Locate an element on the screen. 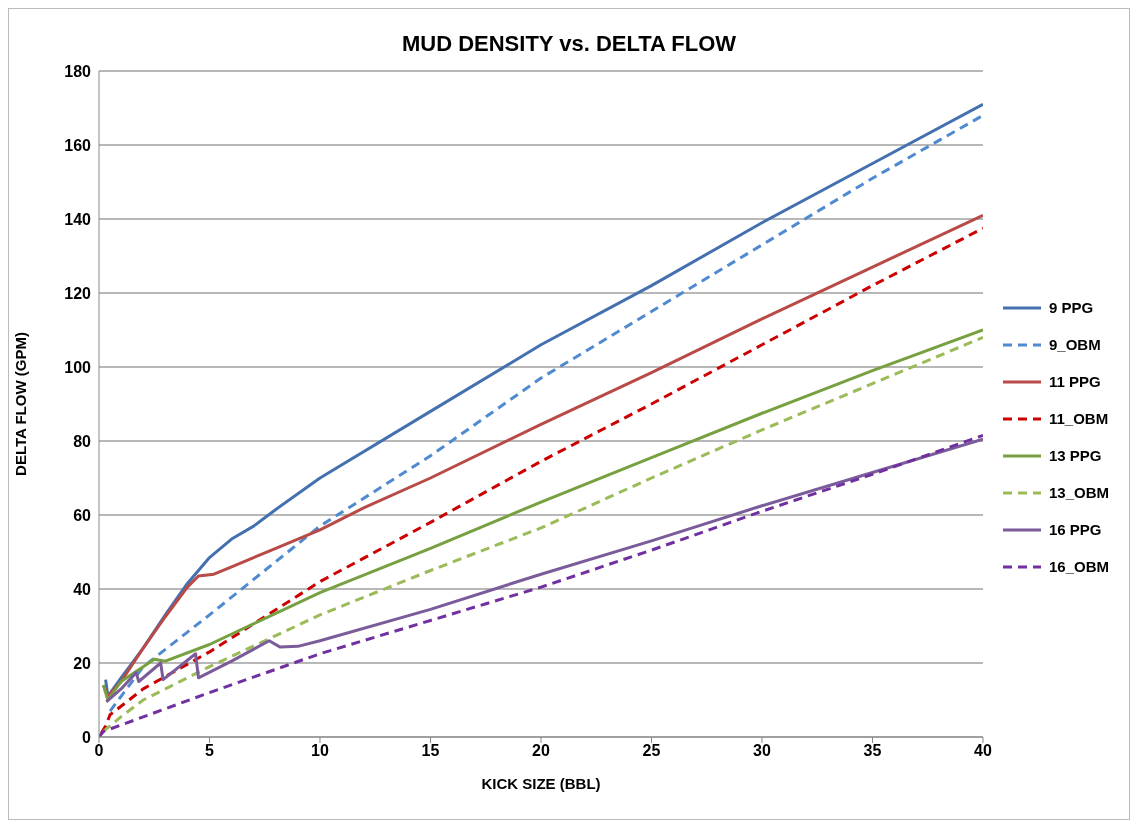 This screenshot has height=831, width=1142. legend-label: 16_OBM is located at coordinates (1078, 566).